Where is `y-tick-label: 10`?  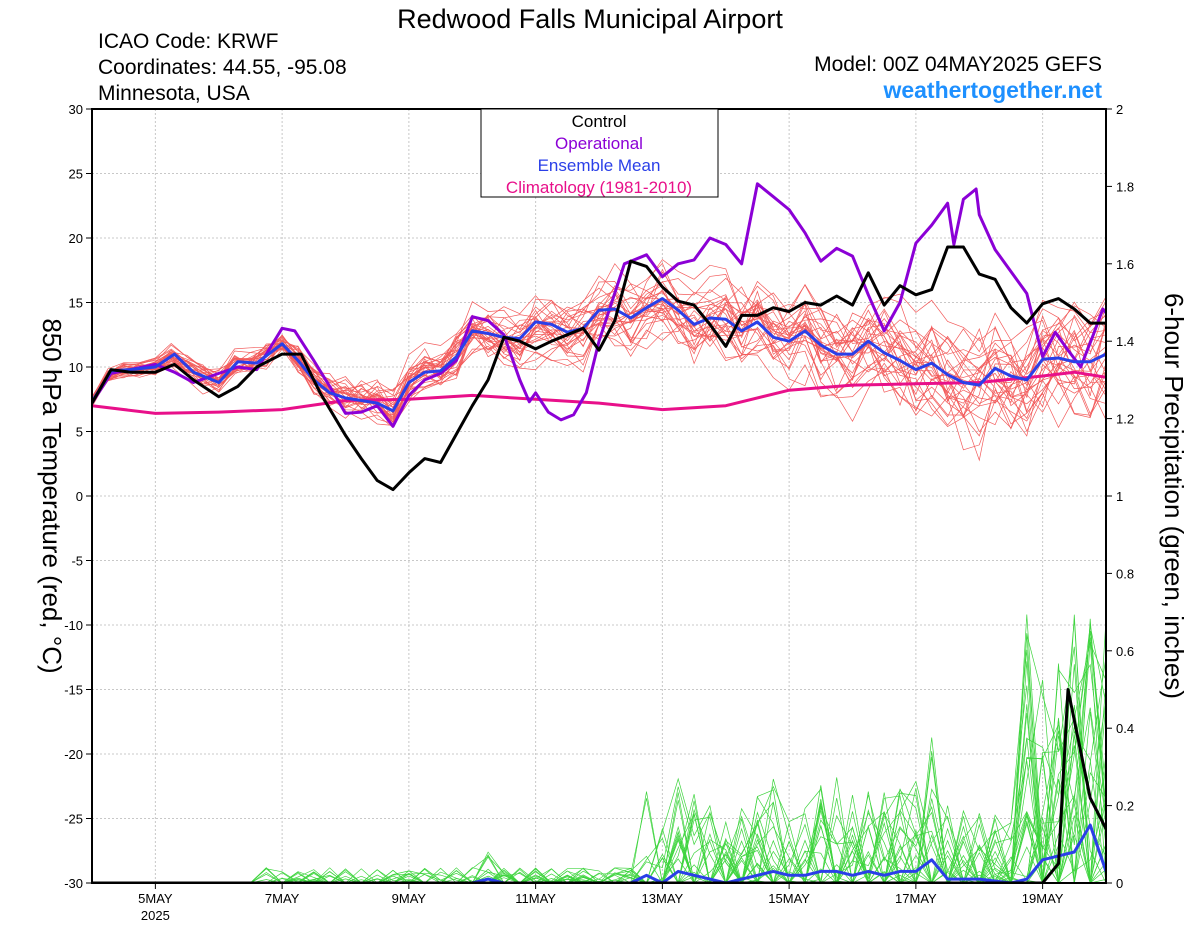
y-tick-label: 10 is located at coordinates (76, 367).